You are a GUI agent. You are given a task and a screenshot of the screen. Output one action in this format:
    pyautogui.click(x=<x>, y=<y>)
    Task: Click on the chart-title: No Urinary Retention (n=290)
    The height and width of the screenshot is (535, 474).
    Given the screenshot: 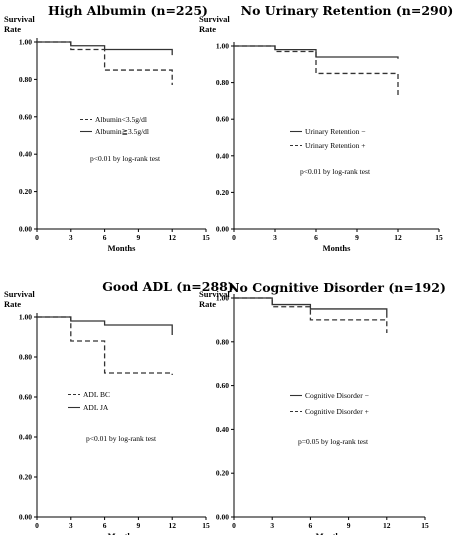 What is the action you would take?
    pyautogui.click(x=347, y=10)
    